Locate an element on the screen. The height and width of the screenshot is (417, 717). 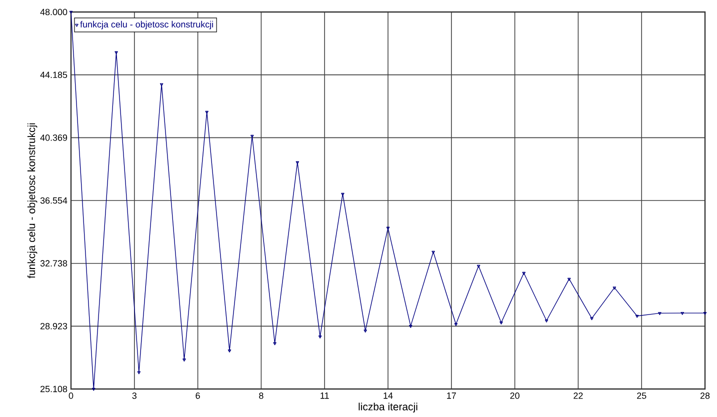
y-axis-title: funkcja celu - objetosc konstrukcji is located at coordinates (32, 200).